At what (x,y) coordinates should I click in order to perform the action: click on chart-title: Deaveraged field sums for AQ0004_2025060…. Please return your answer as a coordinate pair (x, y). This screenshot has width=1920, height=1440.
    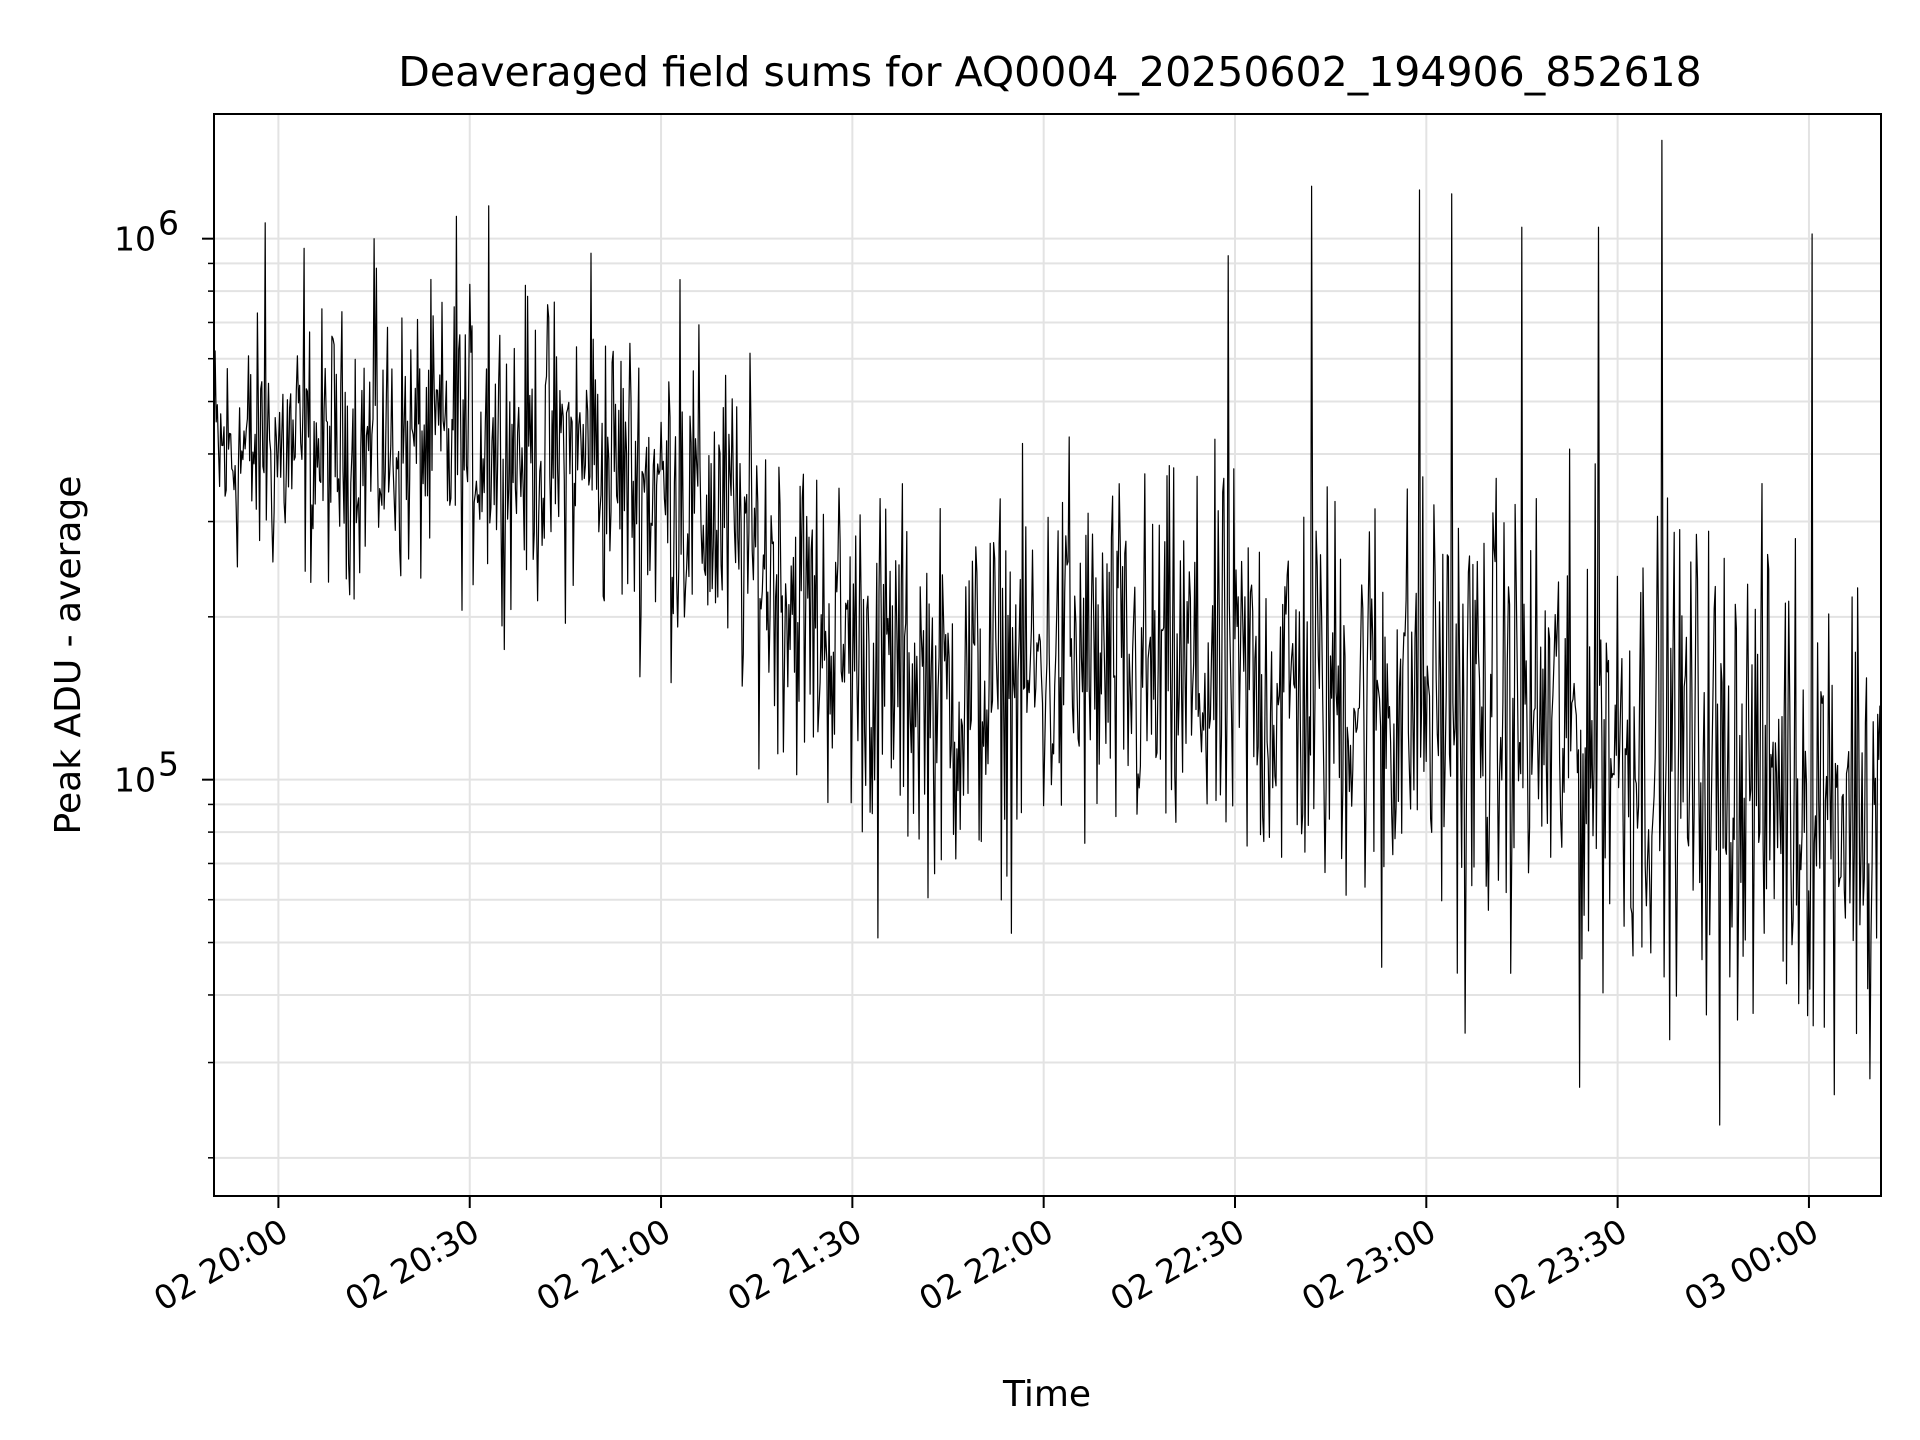
    Looking at the image, I should click on (1049, 72).